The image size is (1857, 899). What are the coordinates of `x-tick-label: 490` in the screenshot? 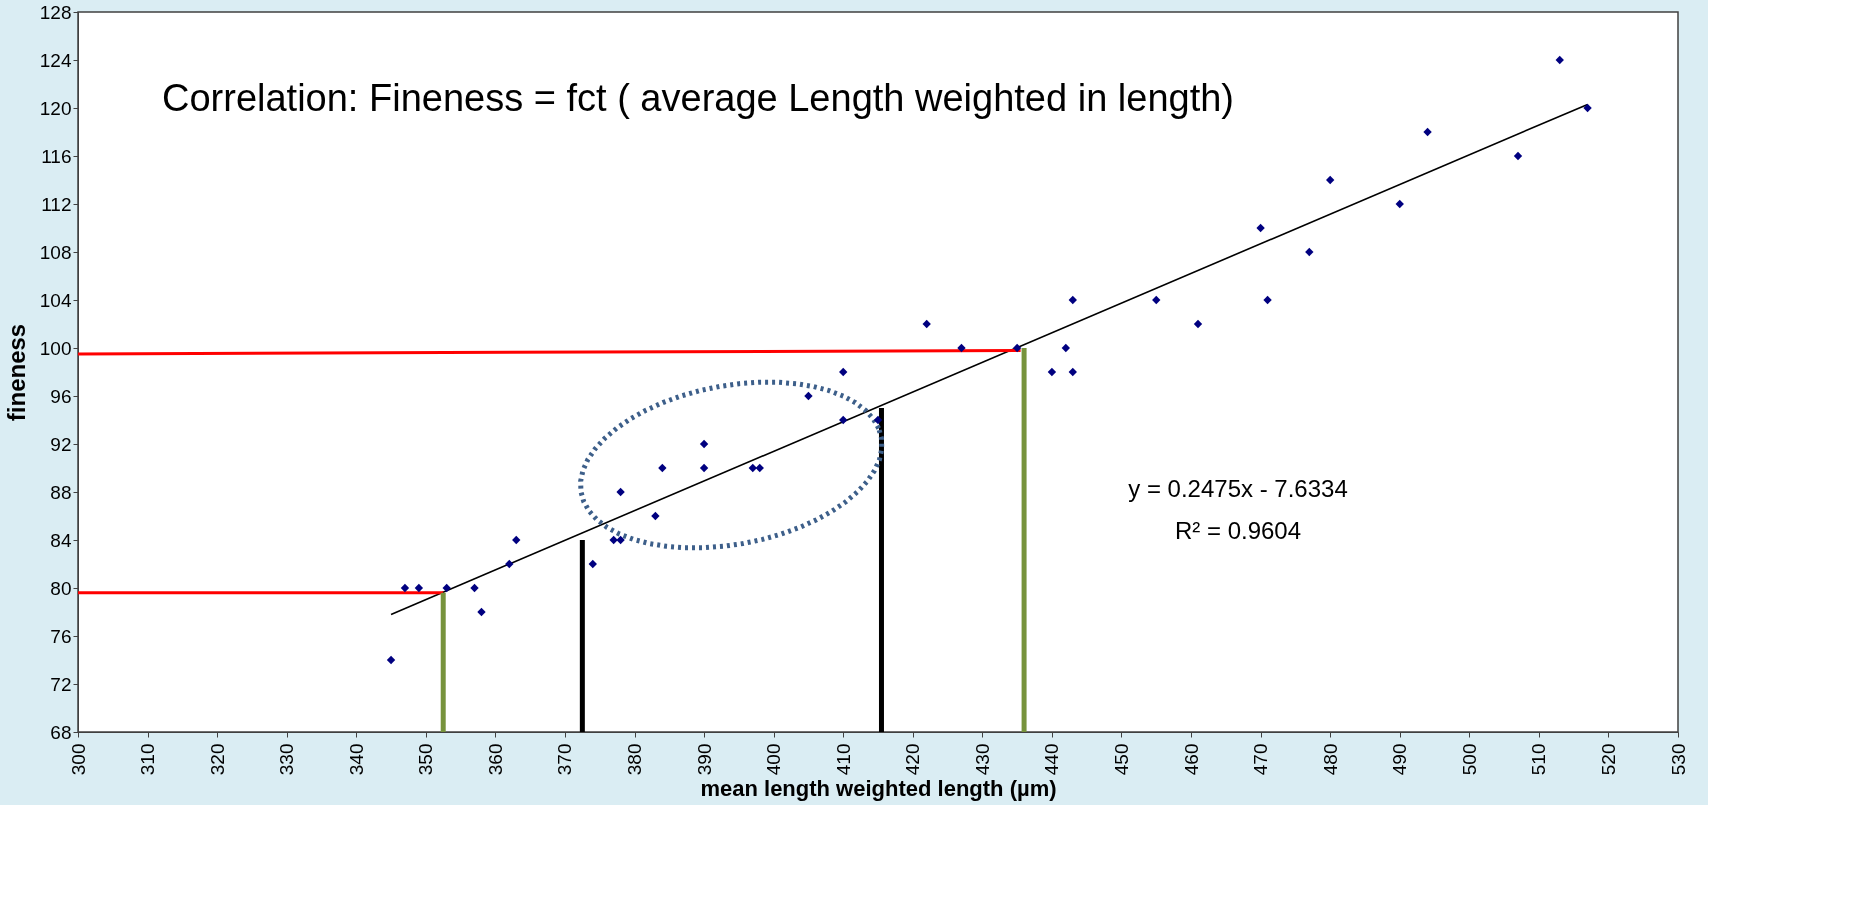 It's located at (1400, 759).